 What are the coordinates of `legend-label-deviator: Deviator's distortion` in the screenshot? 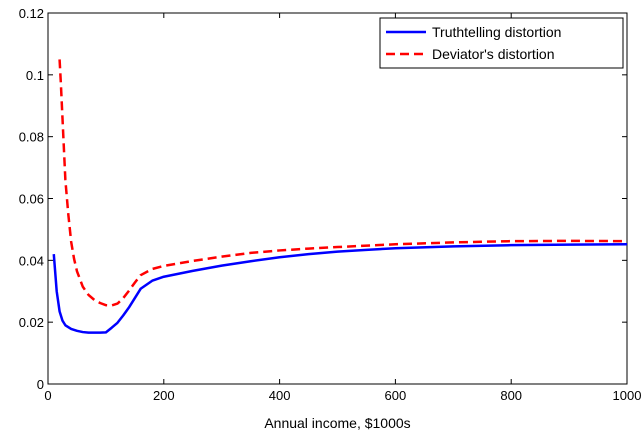 It's located at (493, 54).